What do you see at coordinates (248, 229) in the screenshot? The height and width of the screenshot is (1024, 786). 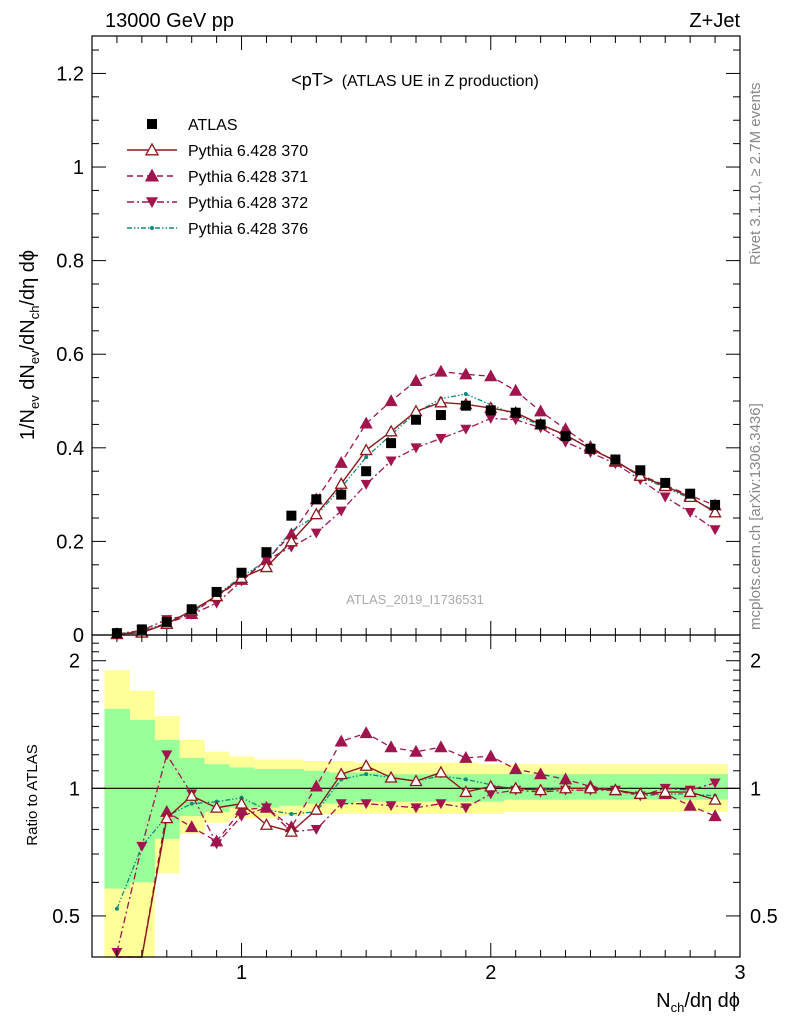 I see `legend-label: Pythia 6.428 376` at bounding box center [248, 229].